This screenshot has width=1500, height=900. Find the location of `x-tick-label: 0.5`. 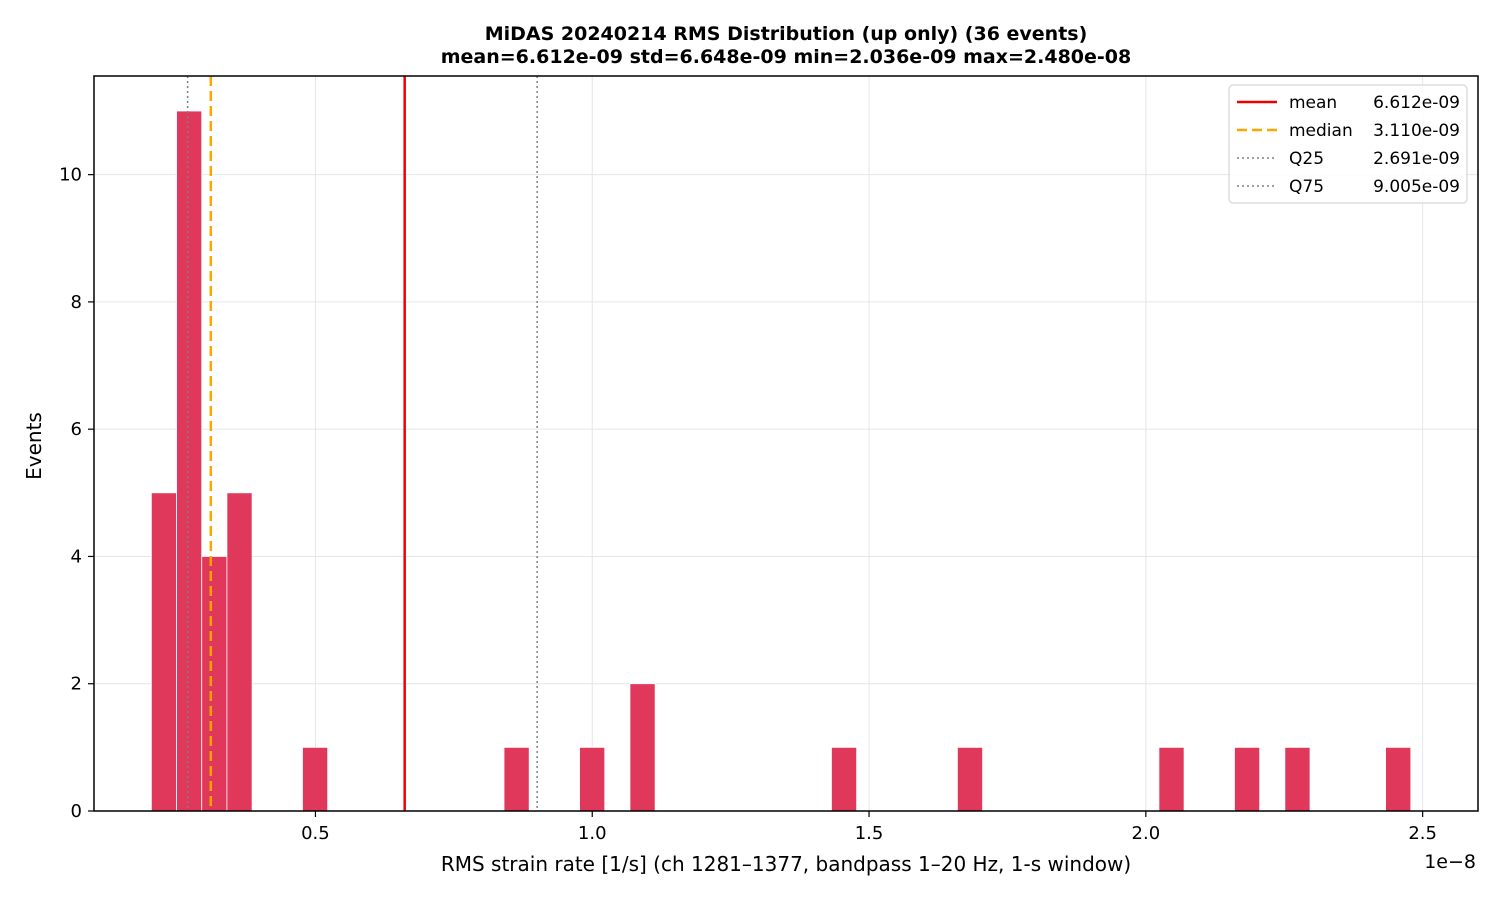

x-tick-label: 0.5 is located at coordinates (315, 833).